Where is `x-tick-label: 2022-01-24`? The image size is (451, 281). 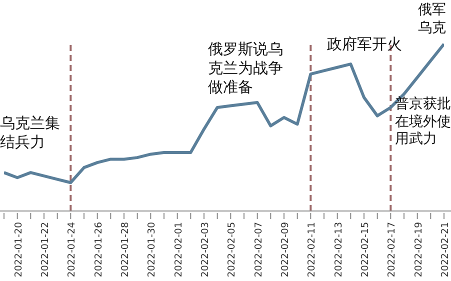 x-tick-label: 2022-01-24 is located at coordinates (72, 250).